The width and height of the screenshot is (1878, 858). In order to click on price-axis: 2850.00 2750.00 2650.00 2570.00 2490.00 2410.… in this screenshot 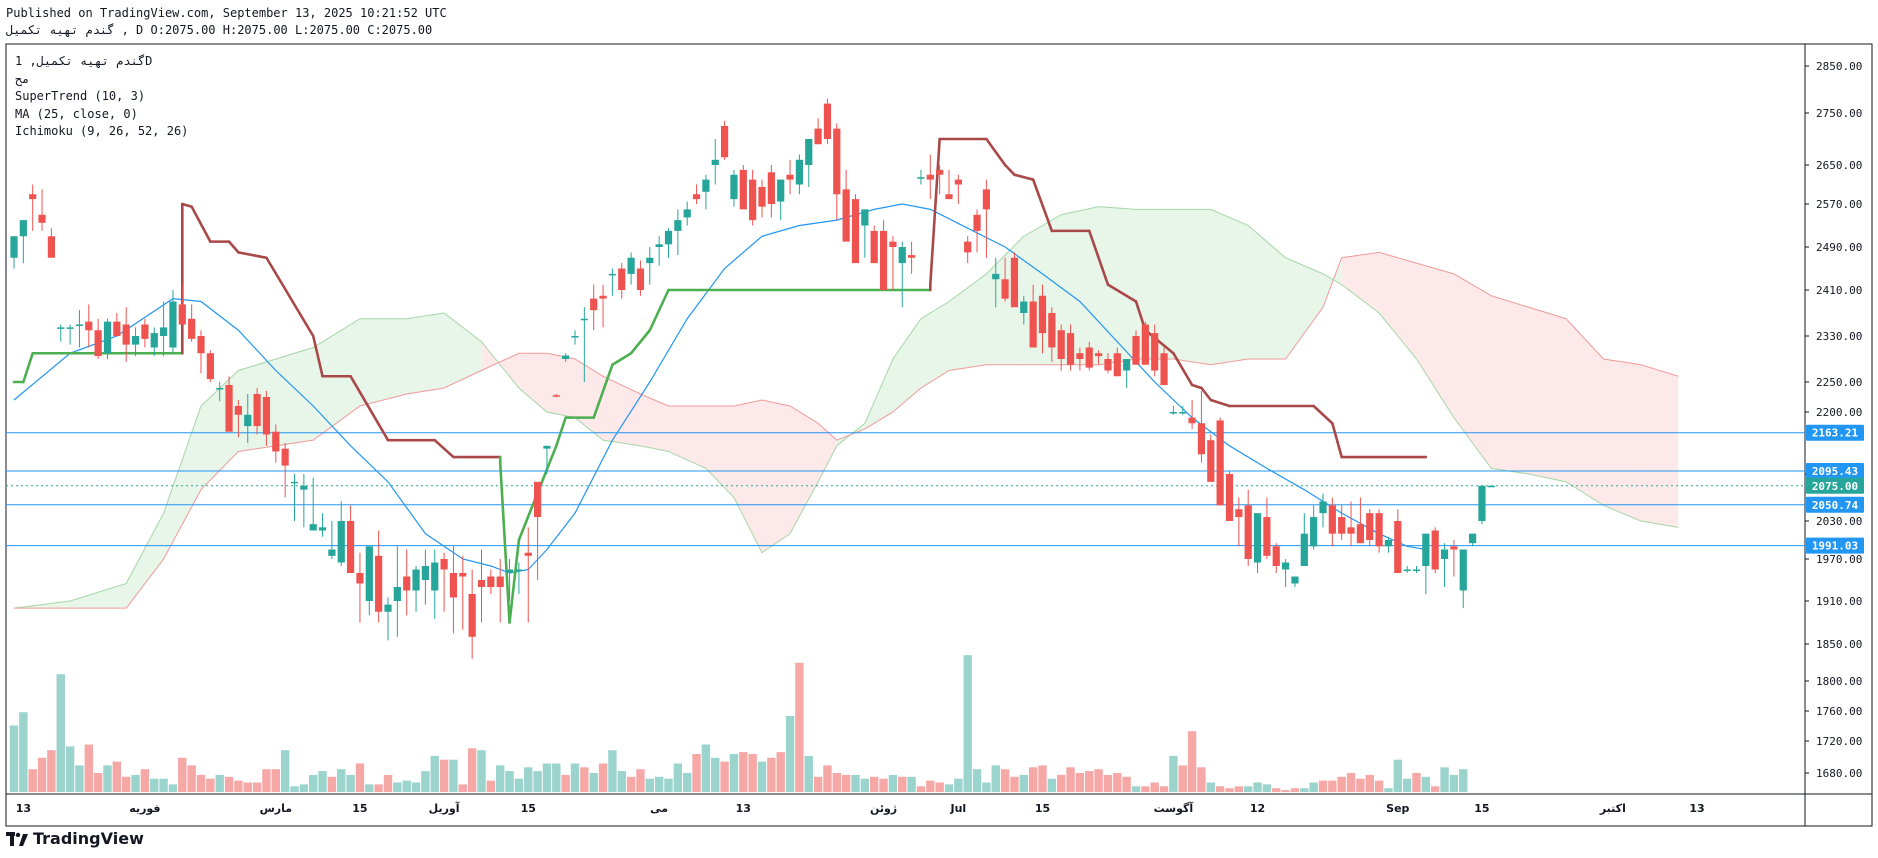, I will do `click(1833, 420)`.